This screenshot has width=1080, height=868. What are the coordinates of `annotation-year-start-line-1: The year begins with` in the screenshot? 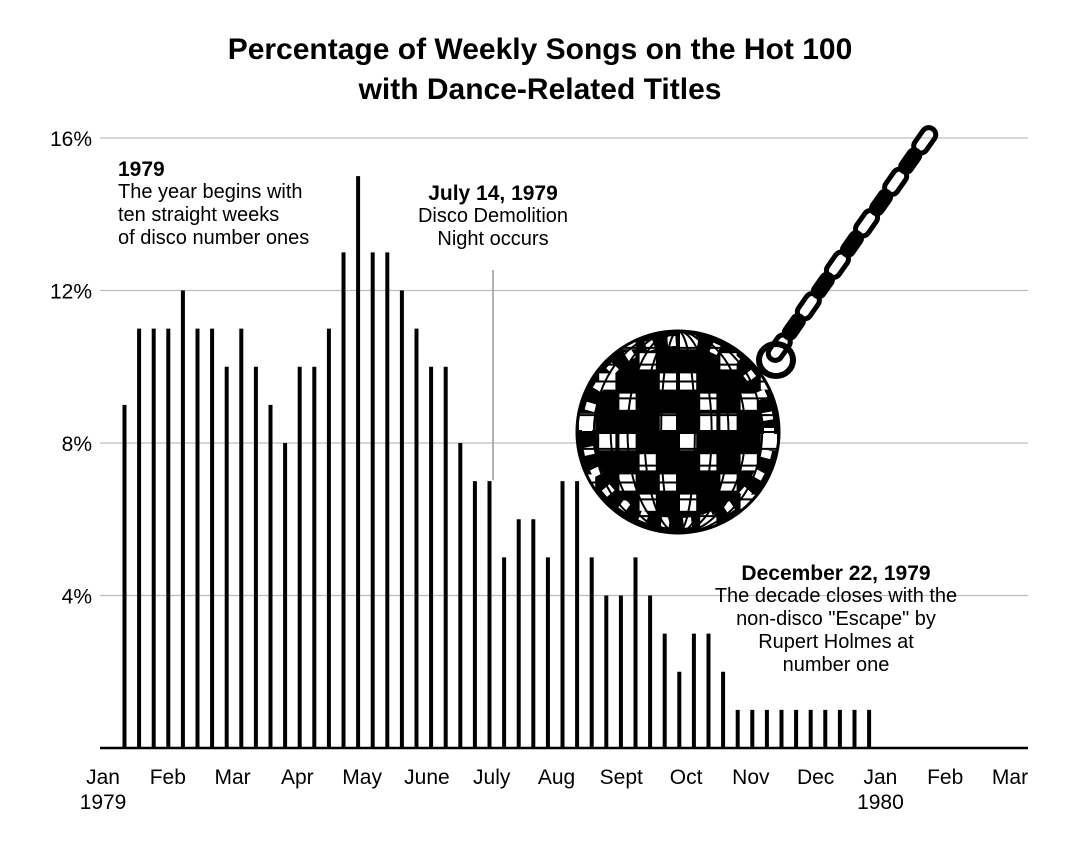 It's located at (210, 192).